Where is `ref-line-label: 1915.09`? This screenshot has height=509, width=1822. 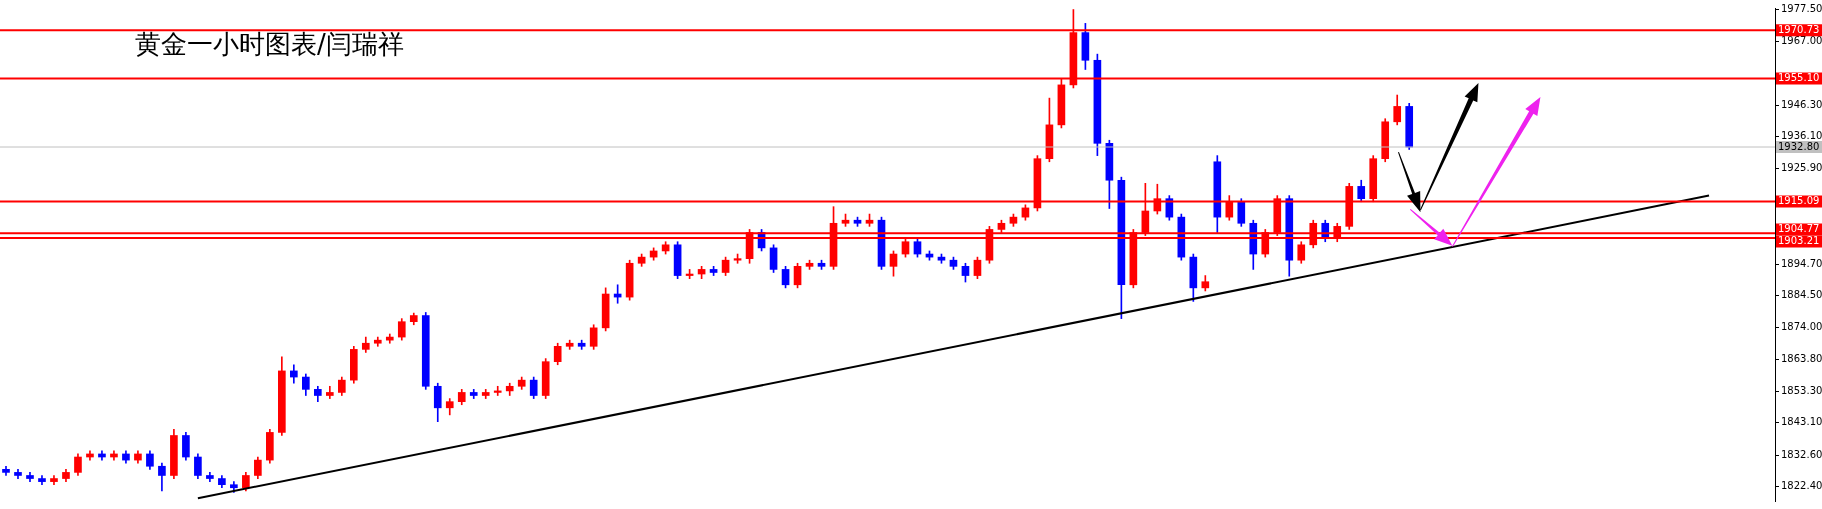 ref-line-label: 1915.09 is located at coordinates (1799, 201).